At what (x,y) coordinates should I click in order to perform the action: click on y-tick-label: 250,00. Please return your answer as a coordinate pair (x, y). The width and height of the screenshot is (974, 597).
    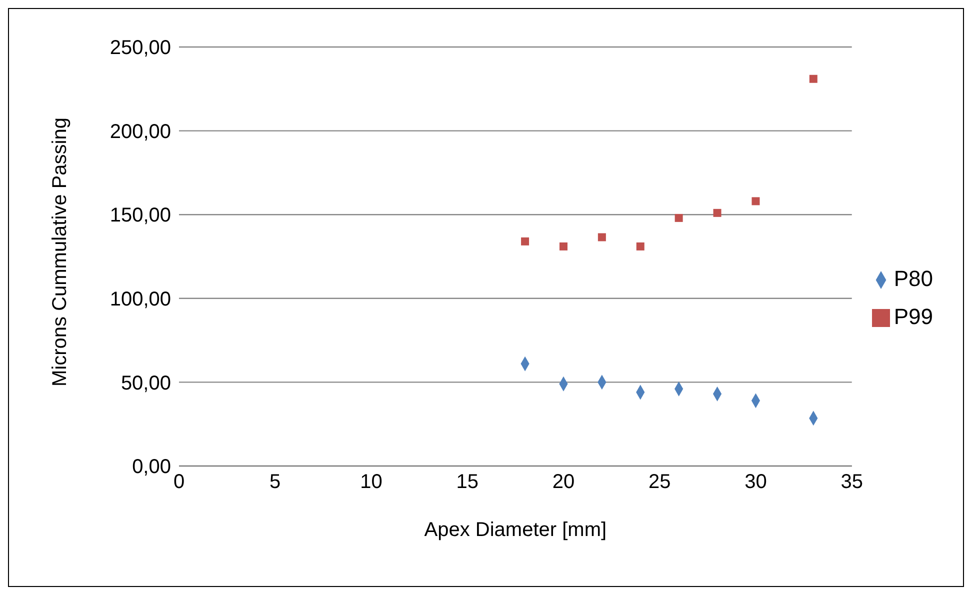
    Looking at the image, I should click on (140, 48).